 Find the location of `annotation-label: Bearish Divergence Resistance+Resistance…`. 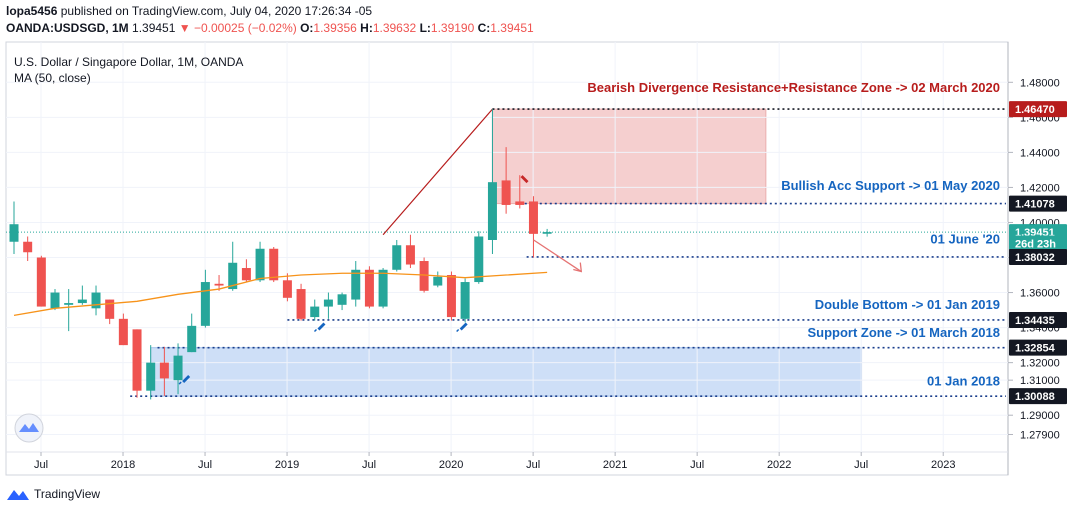

annotation-label: Bearish Divergence Resistance+Resistance… is located at coordinates (793, 87).